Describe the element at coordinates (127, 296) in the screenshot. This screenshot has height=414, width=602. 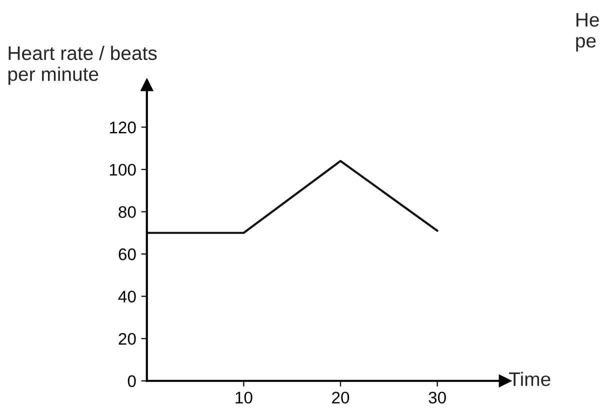
I see `y-tick-label: 40` at that location.